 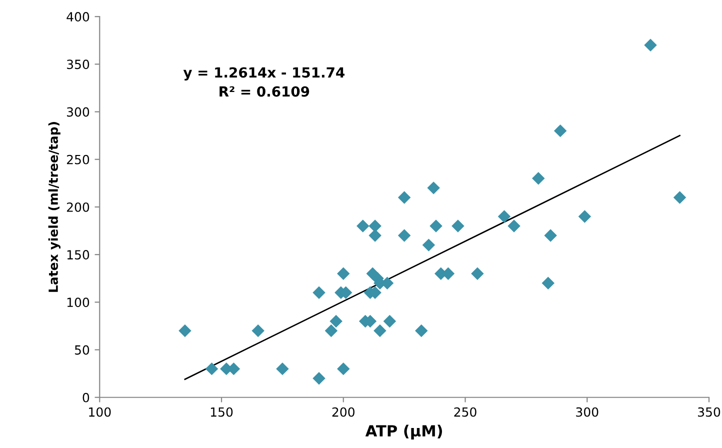 I want to click on y-tick-label: 0, so click(x=86, y=397).